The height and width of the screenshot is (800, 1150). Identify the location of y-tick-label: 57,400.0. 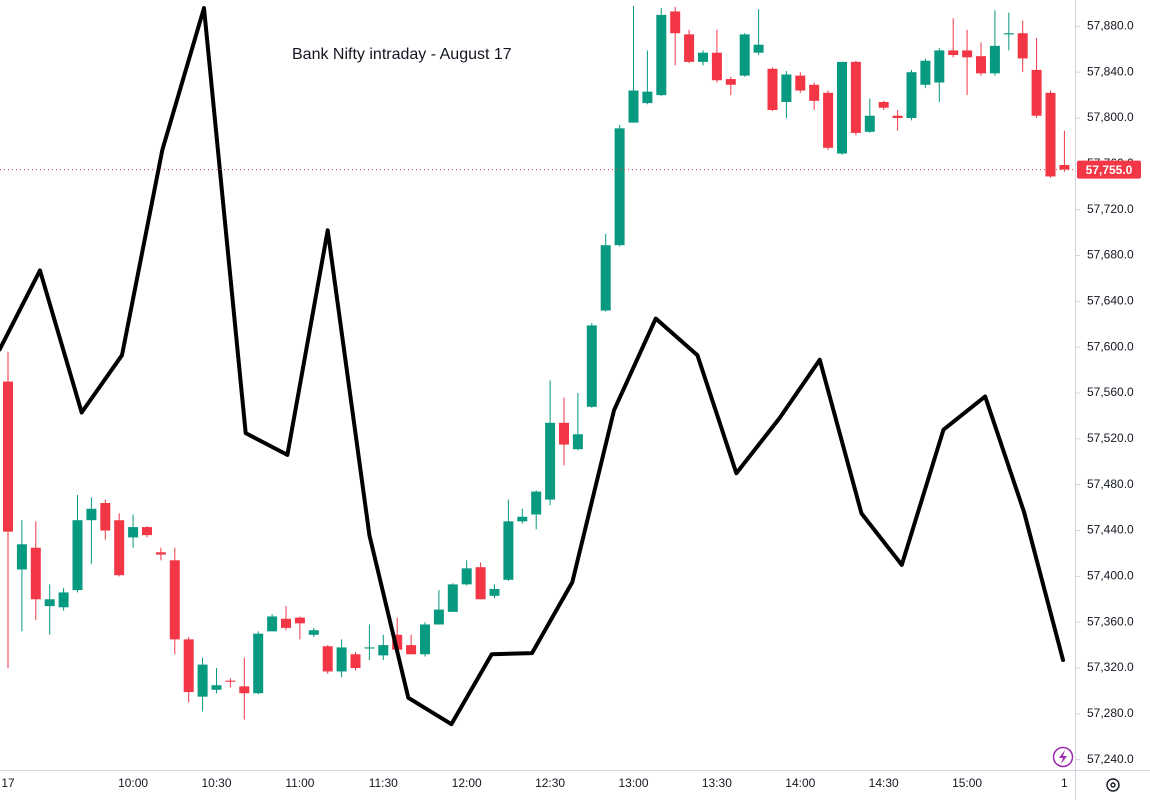
(1110, 576).